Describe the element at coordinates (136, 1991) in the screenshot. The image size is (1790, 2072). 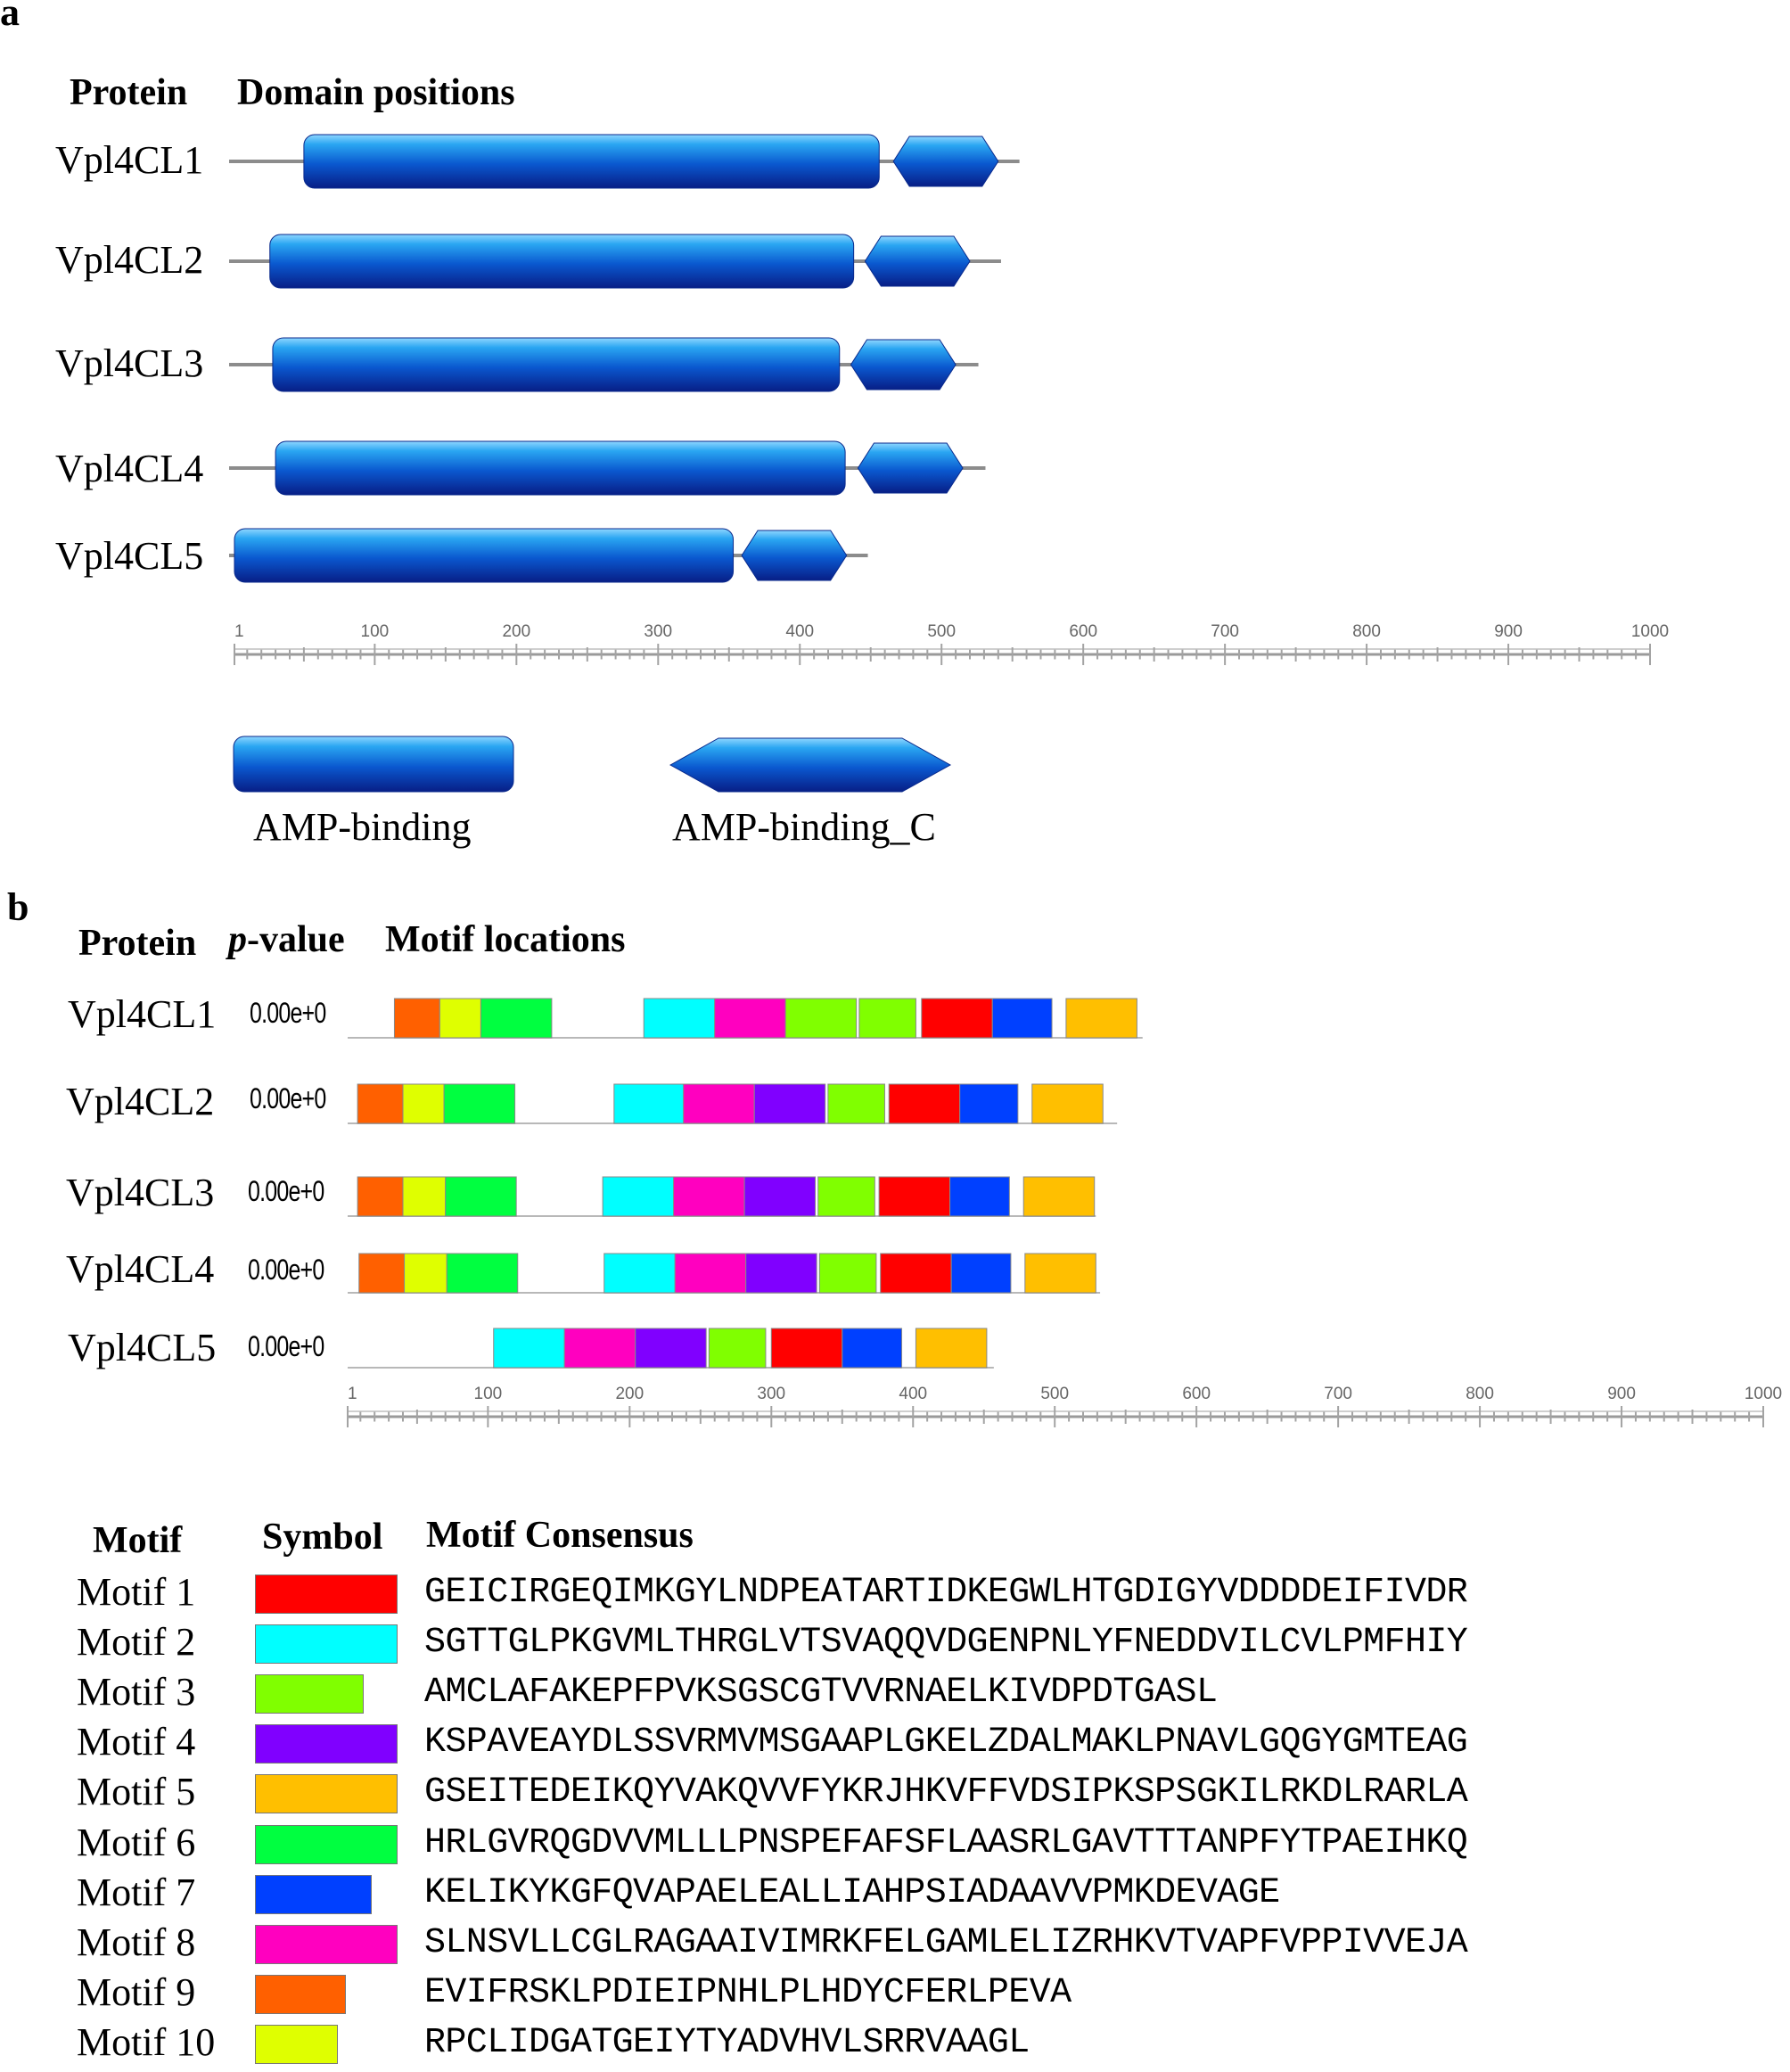
I see `motif-label: Motif 9` at that location.